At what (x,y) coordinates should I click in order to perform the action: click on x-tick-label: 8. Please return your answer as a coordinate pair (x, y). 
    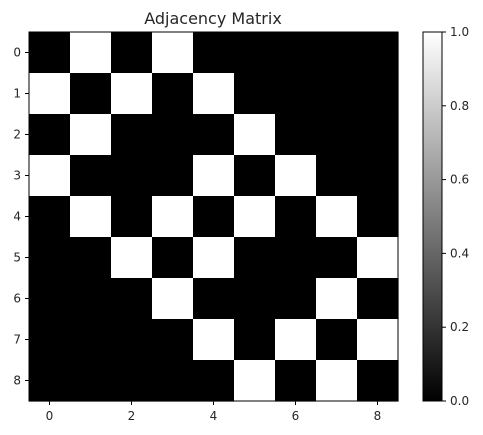
    Looking at the image, I should click on (378, 416).